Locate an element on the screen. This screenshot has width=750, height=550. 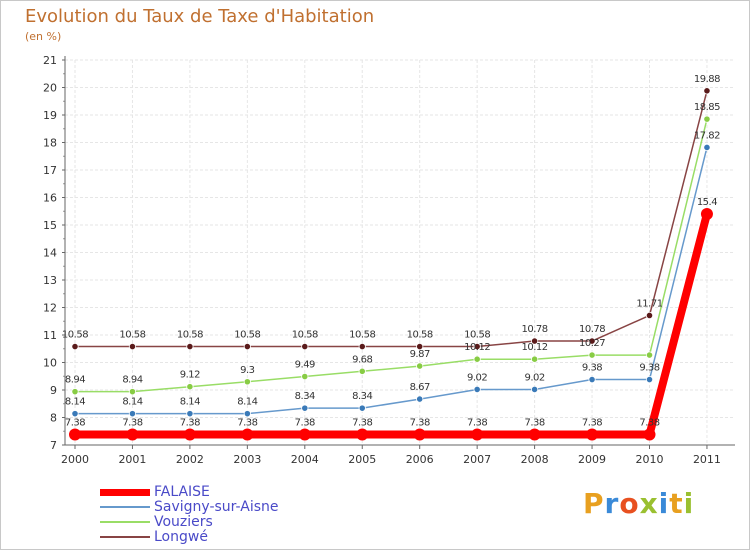
legend-label: FALAISE is located at coordinates (182, 492).